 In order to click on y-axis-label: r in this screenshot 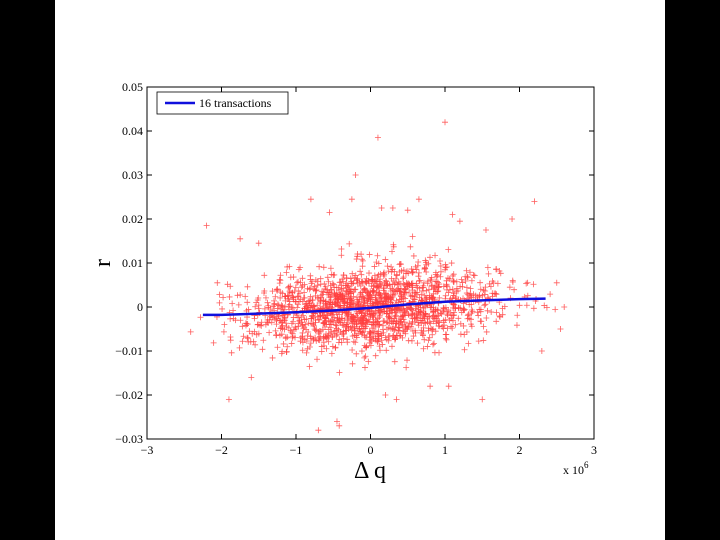, I will do `click(103, 263)`.